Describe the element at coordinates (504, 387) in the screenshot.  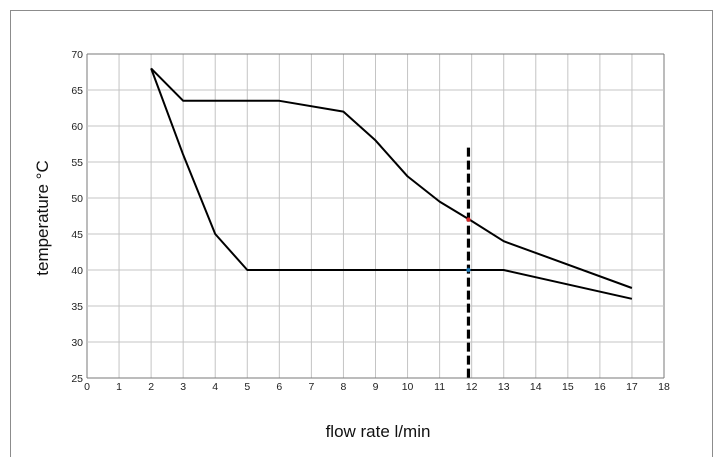
I see `x-tick-label: 13` at that location.